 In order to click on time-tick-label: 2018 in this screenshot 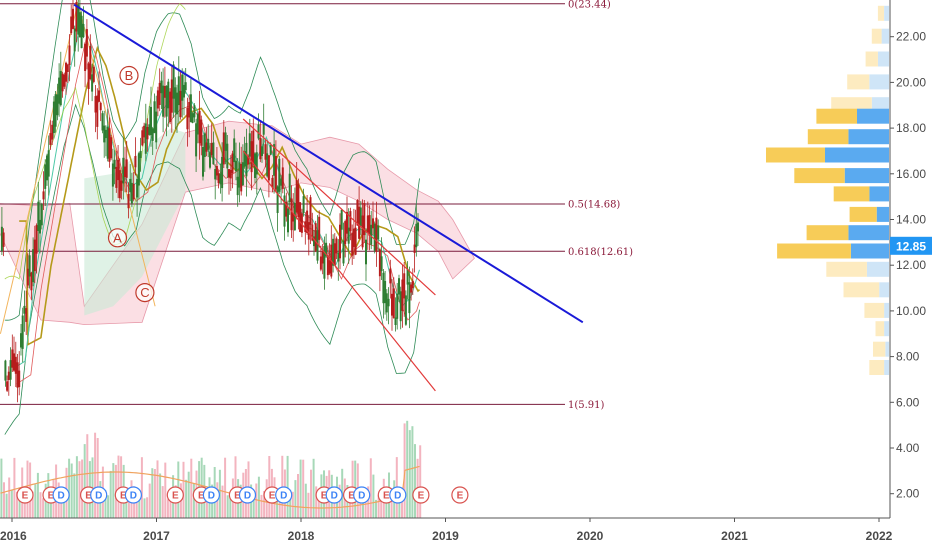, I will do `click(301, 536)`.